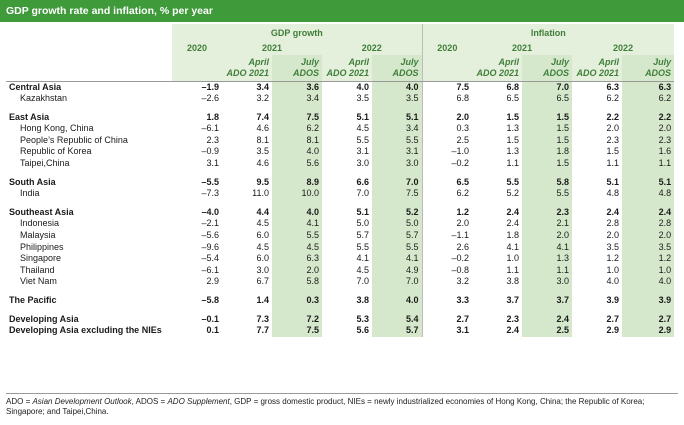  Describe the element at coordinates (362, 300) in the screenshot. I see `table-cell: 3.8` at that location.